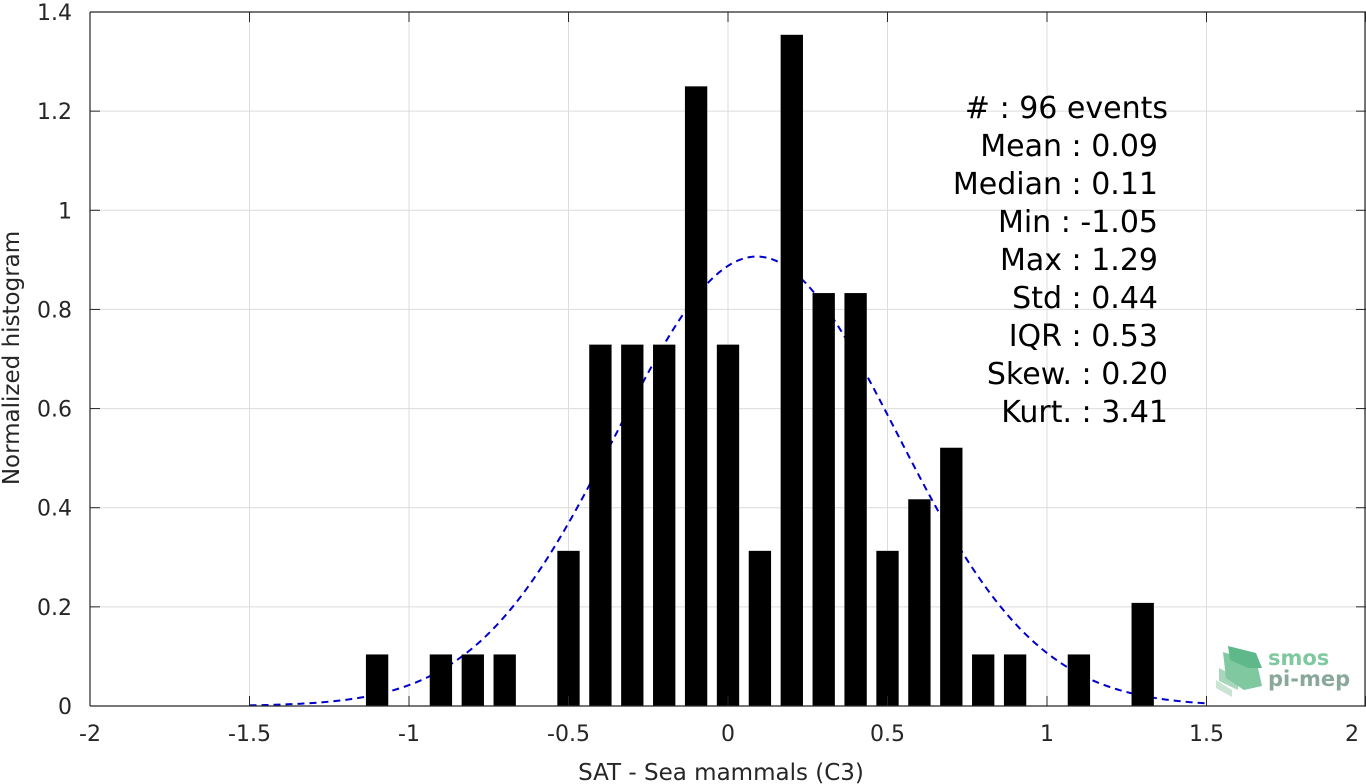  What do you see at coordinates (1084, 412) in the screenshot?
I see `stat-line: Kurt. : 3.41` at bounding box center [1084, 412].